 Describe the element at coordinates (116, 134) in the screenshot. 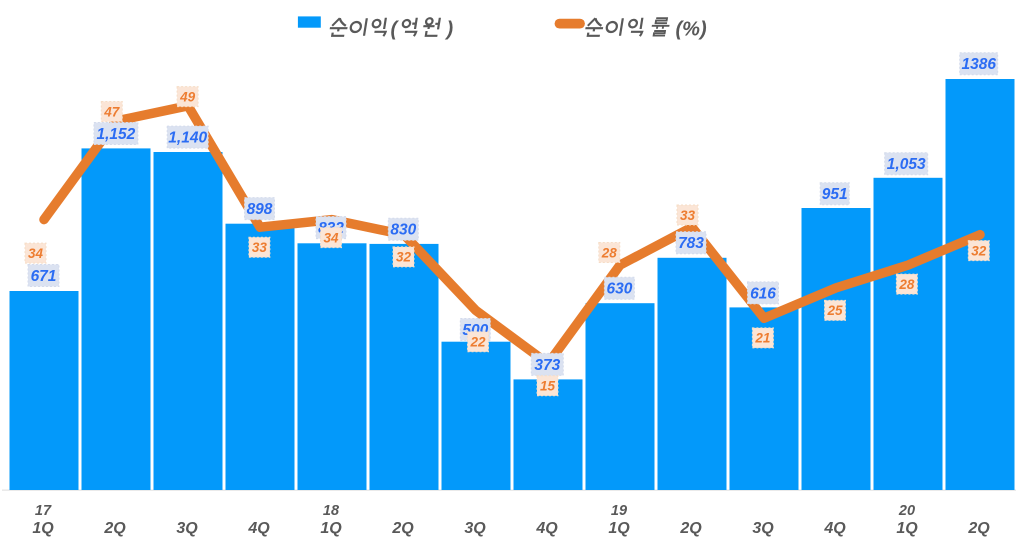

I see `svg-text: 1,152` at that location.